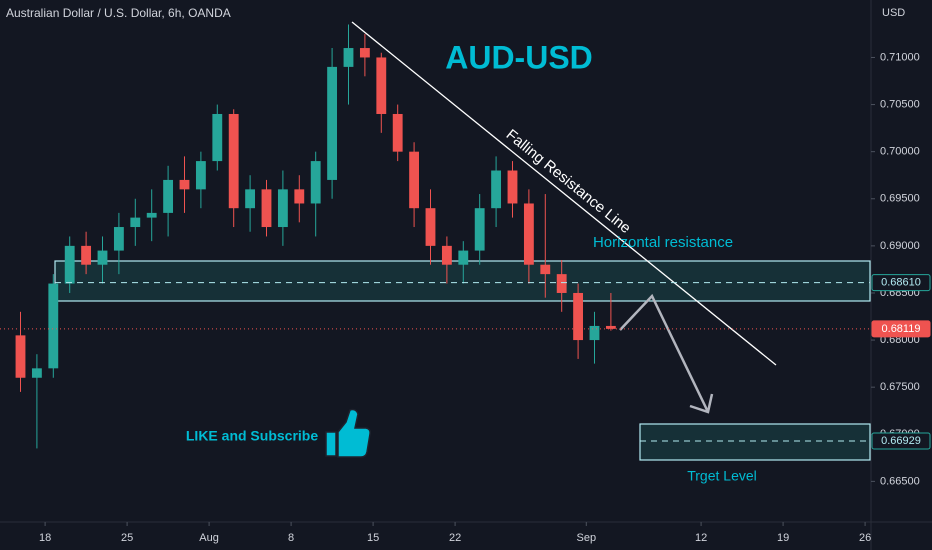 The width and height of the screenshot is (932, 550). I want to click on y-tick-label: 0.70500, so click(900, 104).